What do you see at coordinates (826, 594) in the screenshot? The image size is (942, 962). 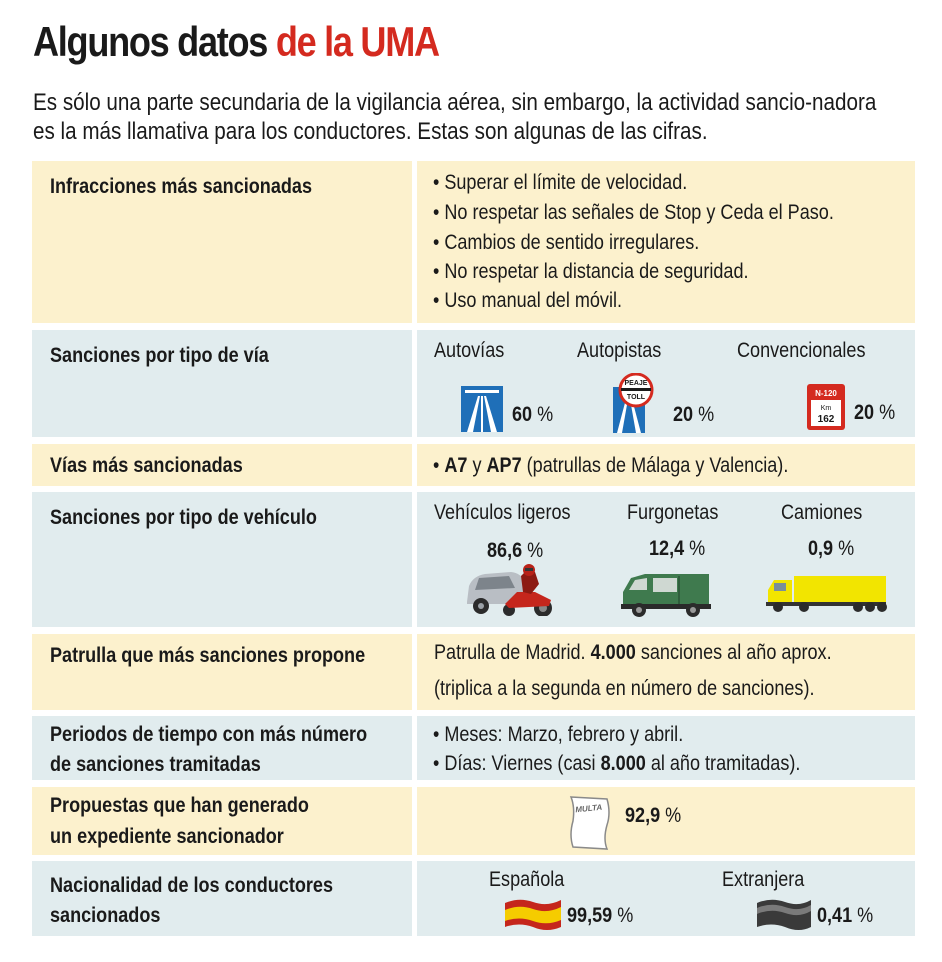 I see `truck-icon` at bounding box center [826, 594].